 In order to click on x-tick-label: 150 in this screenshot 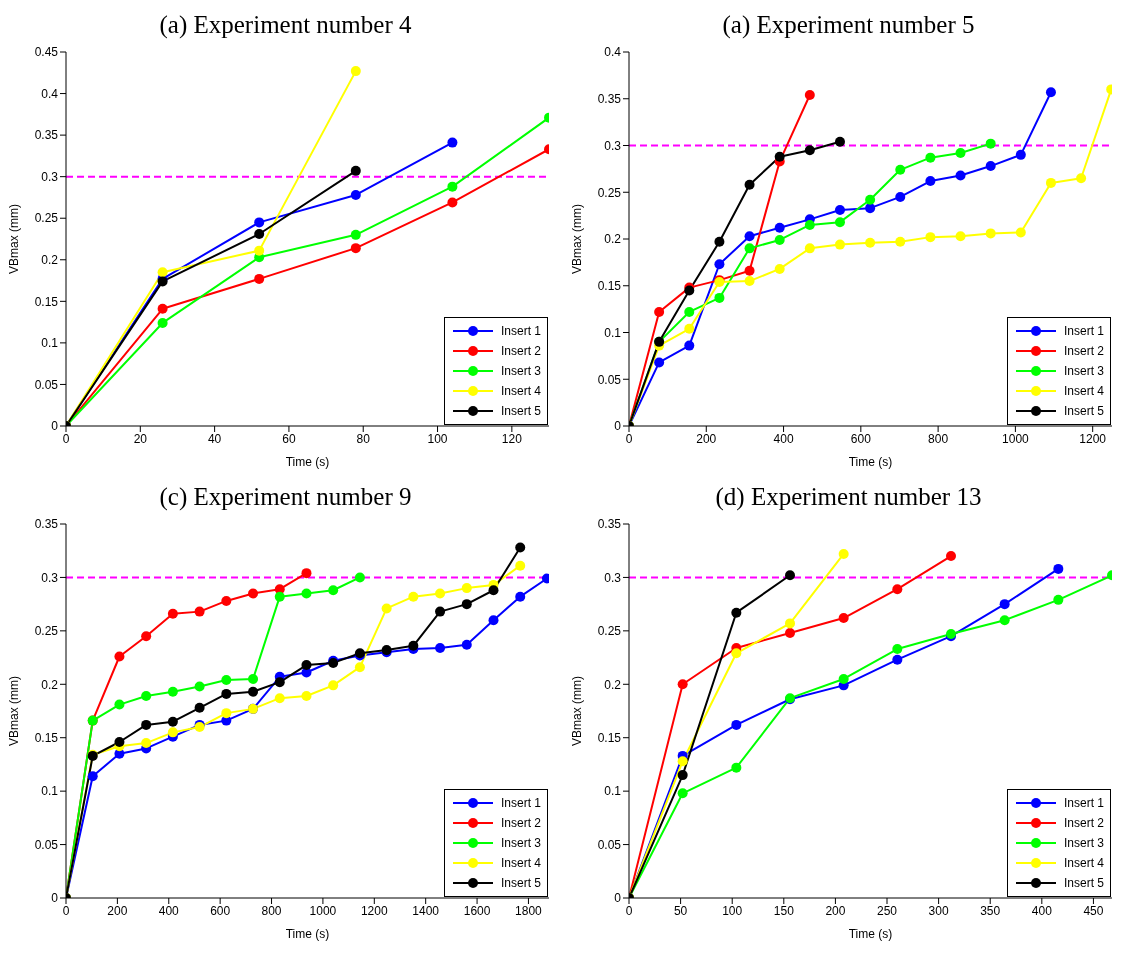, I will do `click(784, 910)`.